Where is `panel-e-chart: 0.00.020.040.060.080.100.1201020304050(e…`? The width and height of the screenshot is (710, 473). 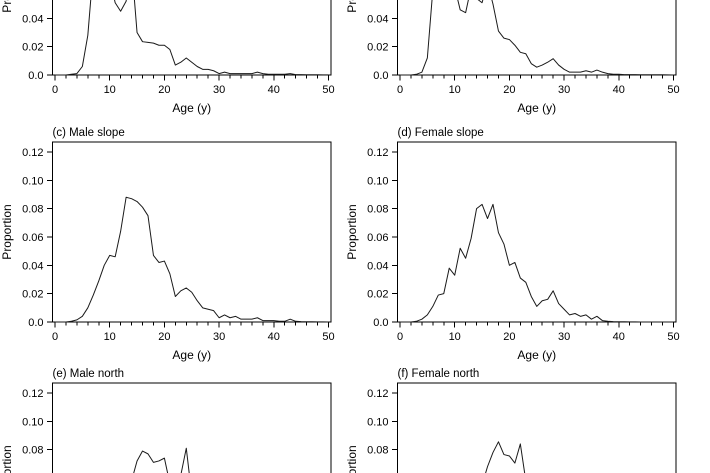
panel-e-chart: 0.00.020.040.060.080.100.1201020304050(e… is located at coordinates (166, 420).